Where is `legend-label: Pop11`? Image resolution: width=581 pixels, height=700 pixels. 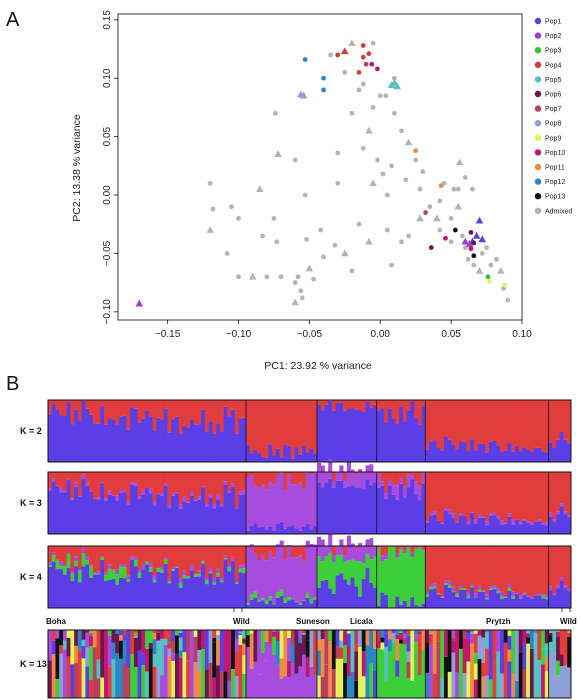 legend-label: Pop11 is located at coordinates (555, 168).